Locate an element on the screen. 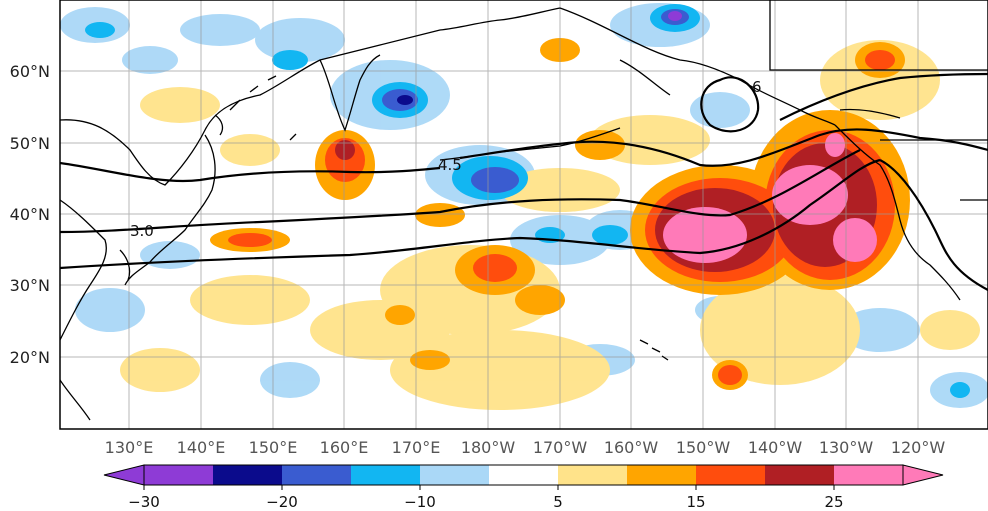  lon-label-150e: 150°E is located at coordinates (273, 447).